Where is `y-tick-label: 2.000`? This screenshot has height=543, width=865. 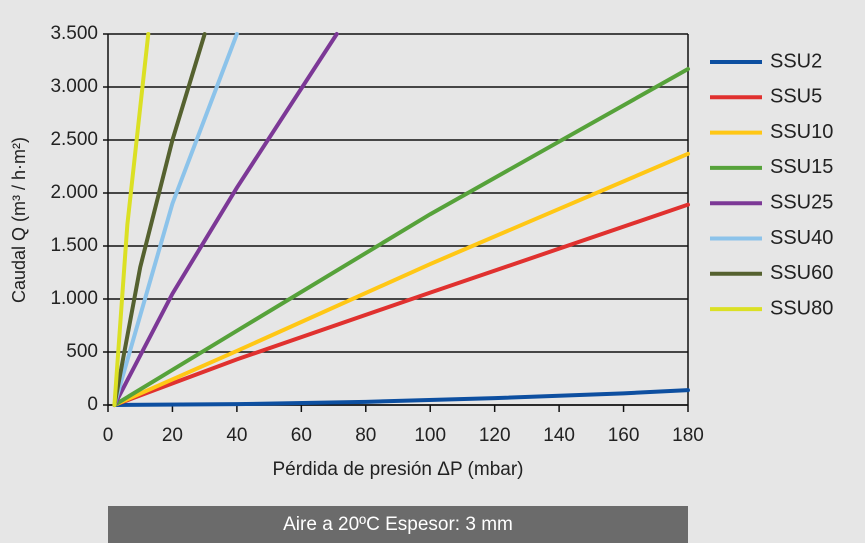 y-tick-label: 2.000 is located at coordinates (74, 192).